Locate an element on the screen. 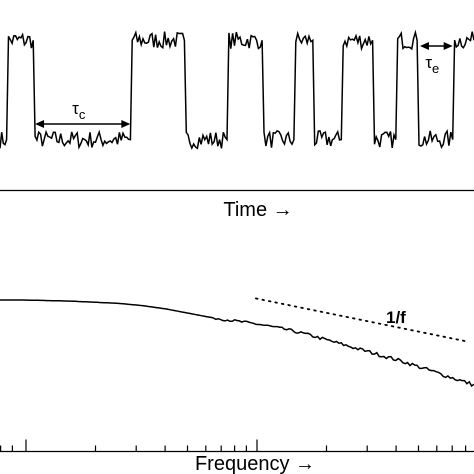  tau-e-annotation: τe is located at coordinates (436, 59).